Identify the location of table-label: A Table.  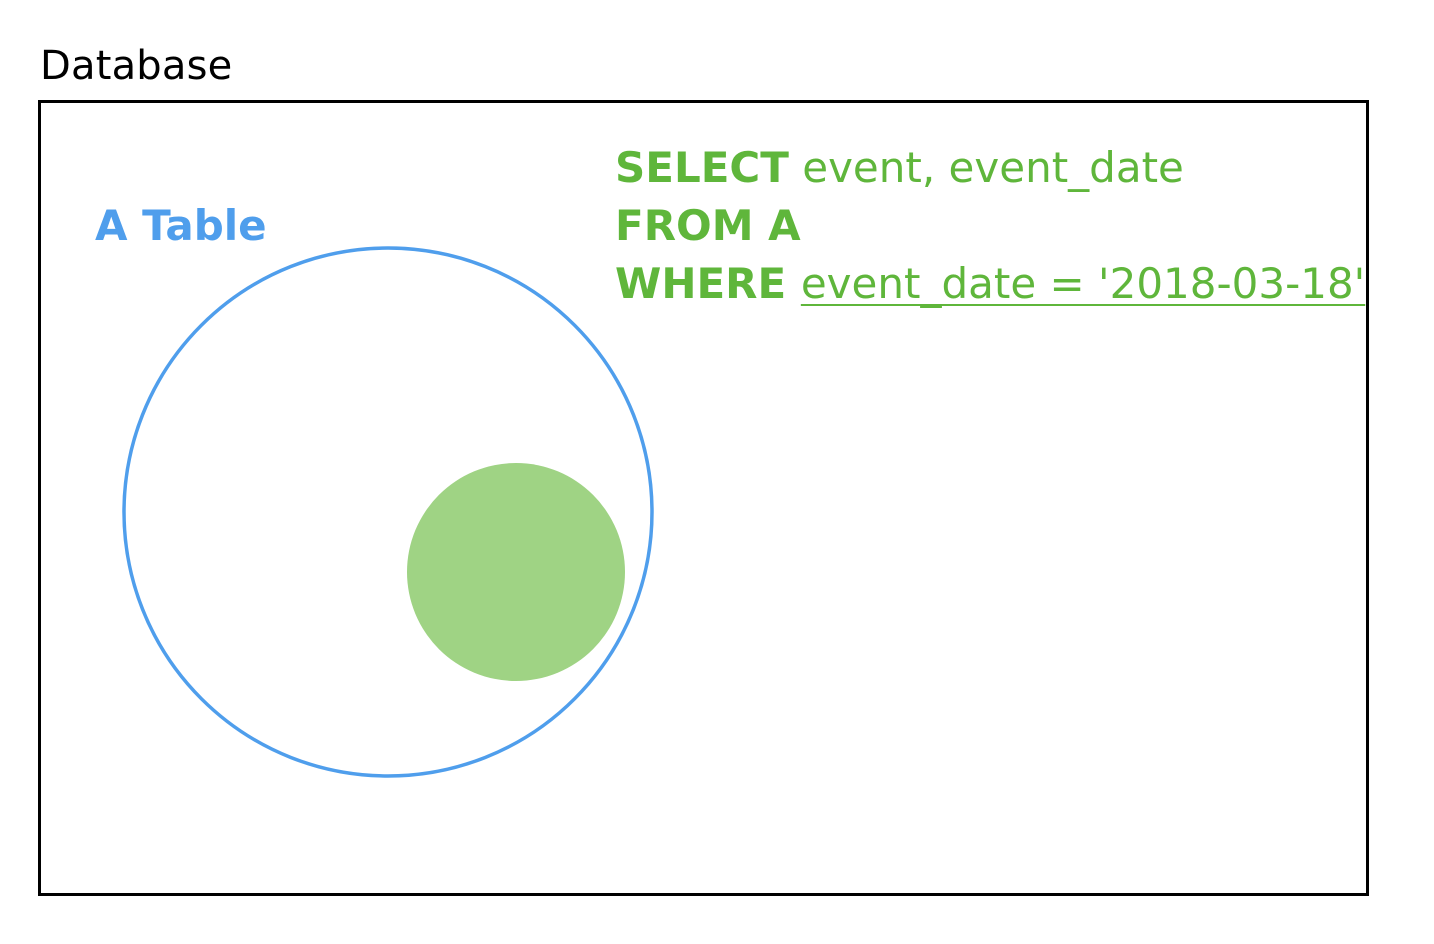
(181, 225).